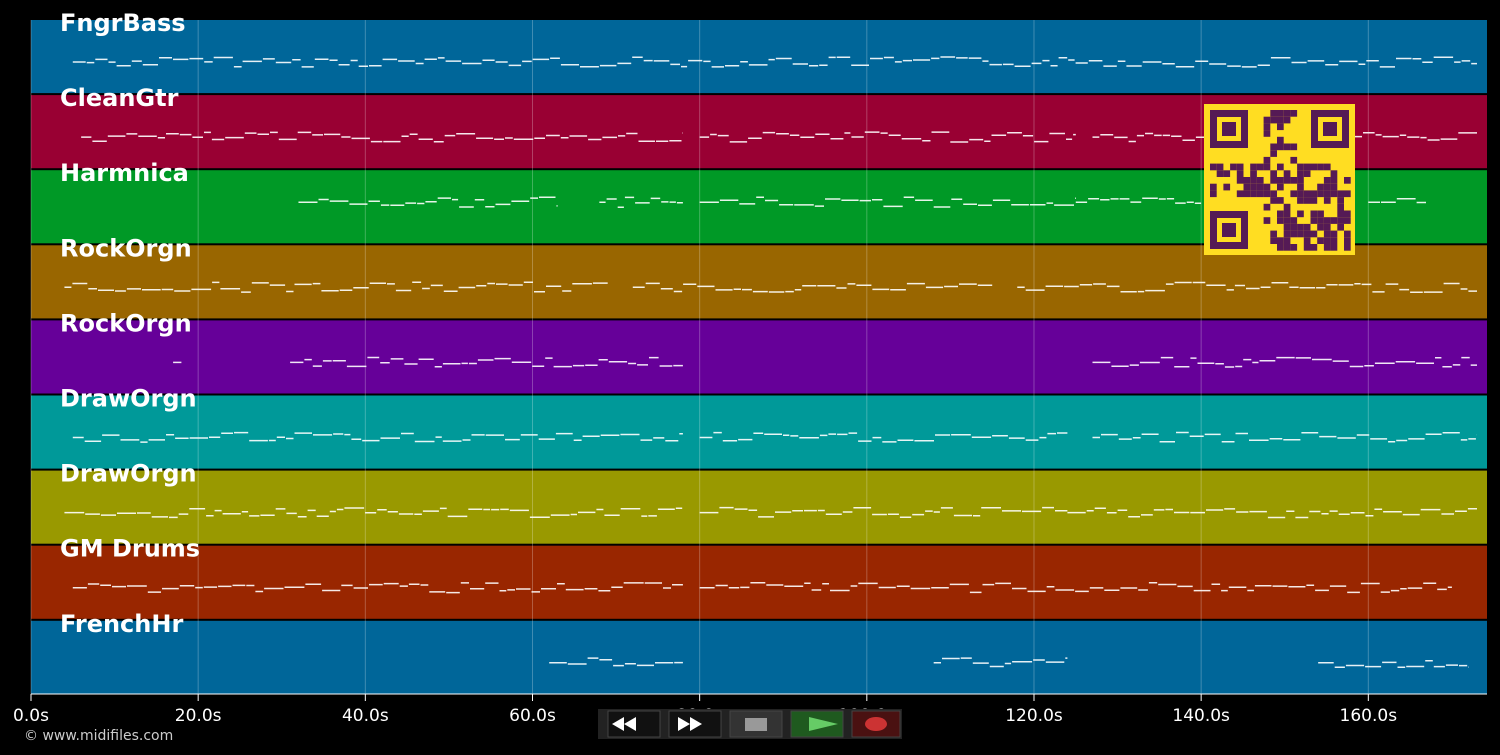 Image resolution: width=1500 pixels, height=755 pixels. What do you see at coordinates (1034, 716) in the screenshot?
I see `tick-label: 120.0s` at bounding box center [1034, 716].